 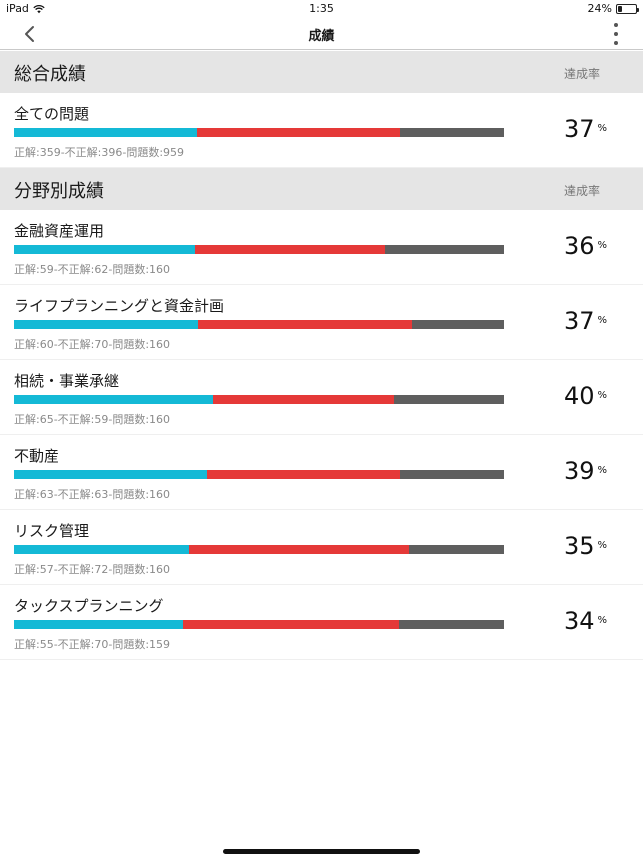 What do you see at coordinates (17, 8) in the screenshot?
I see `device-label: iPad` at bounding box center [17, 8].